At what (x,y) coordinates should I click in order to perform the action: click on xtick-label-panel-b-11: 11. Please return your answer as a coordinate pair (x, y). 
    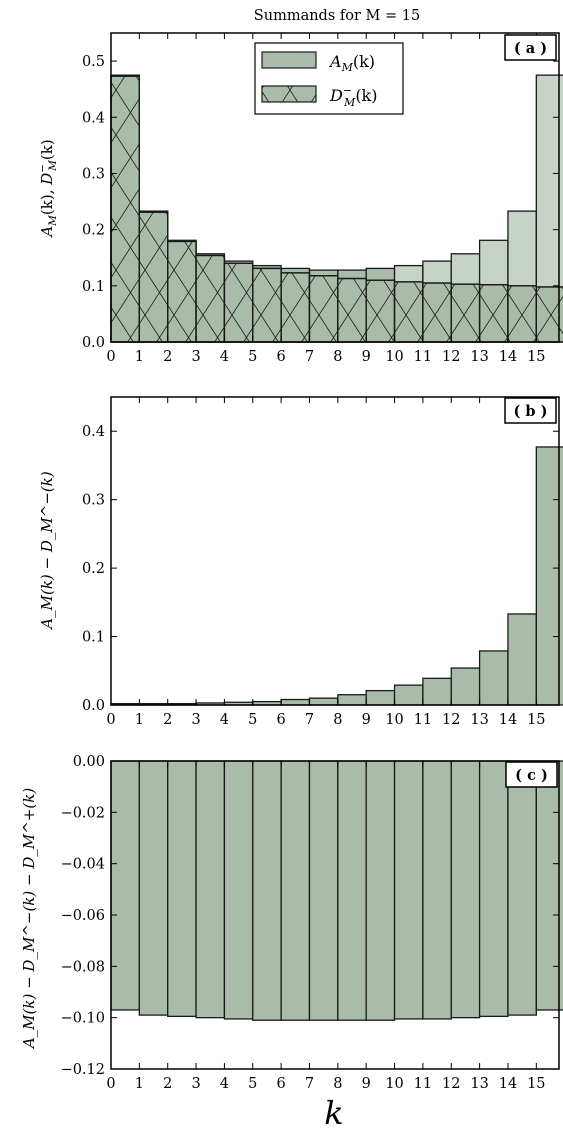
    Looking at the image, I should click on (423, 720).